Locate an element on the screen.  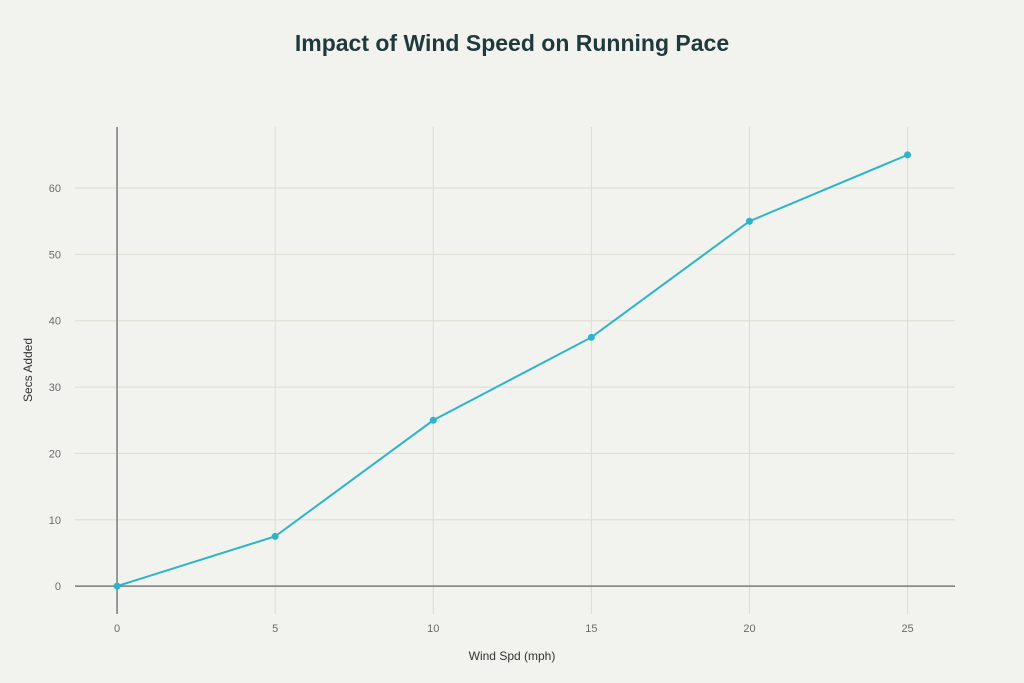
y-tick-label: 10 is located at coordinates (55, 521).